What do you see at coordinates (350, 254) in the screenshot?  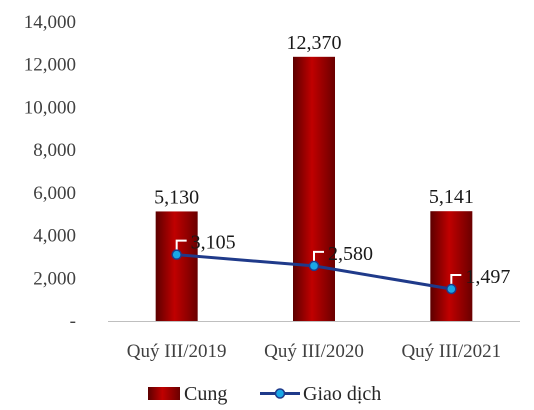 I see `line-data-label: 2,580` at bounding box center [350, 254].